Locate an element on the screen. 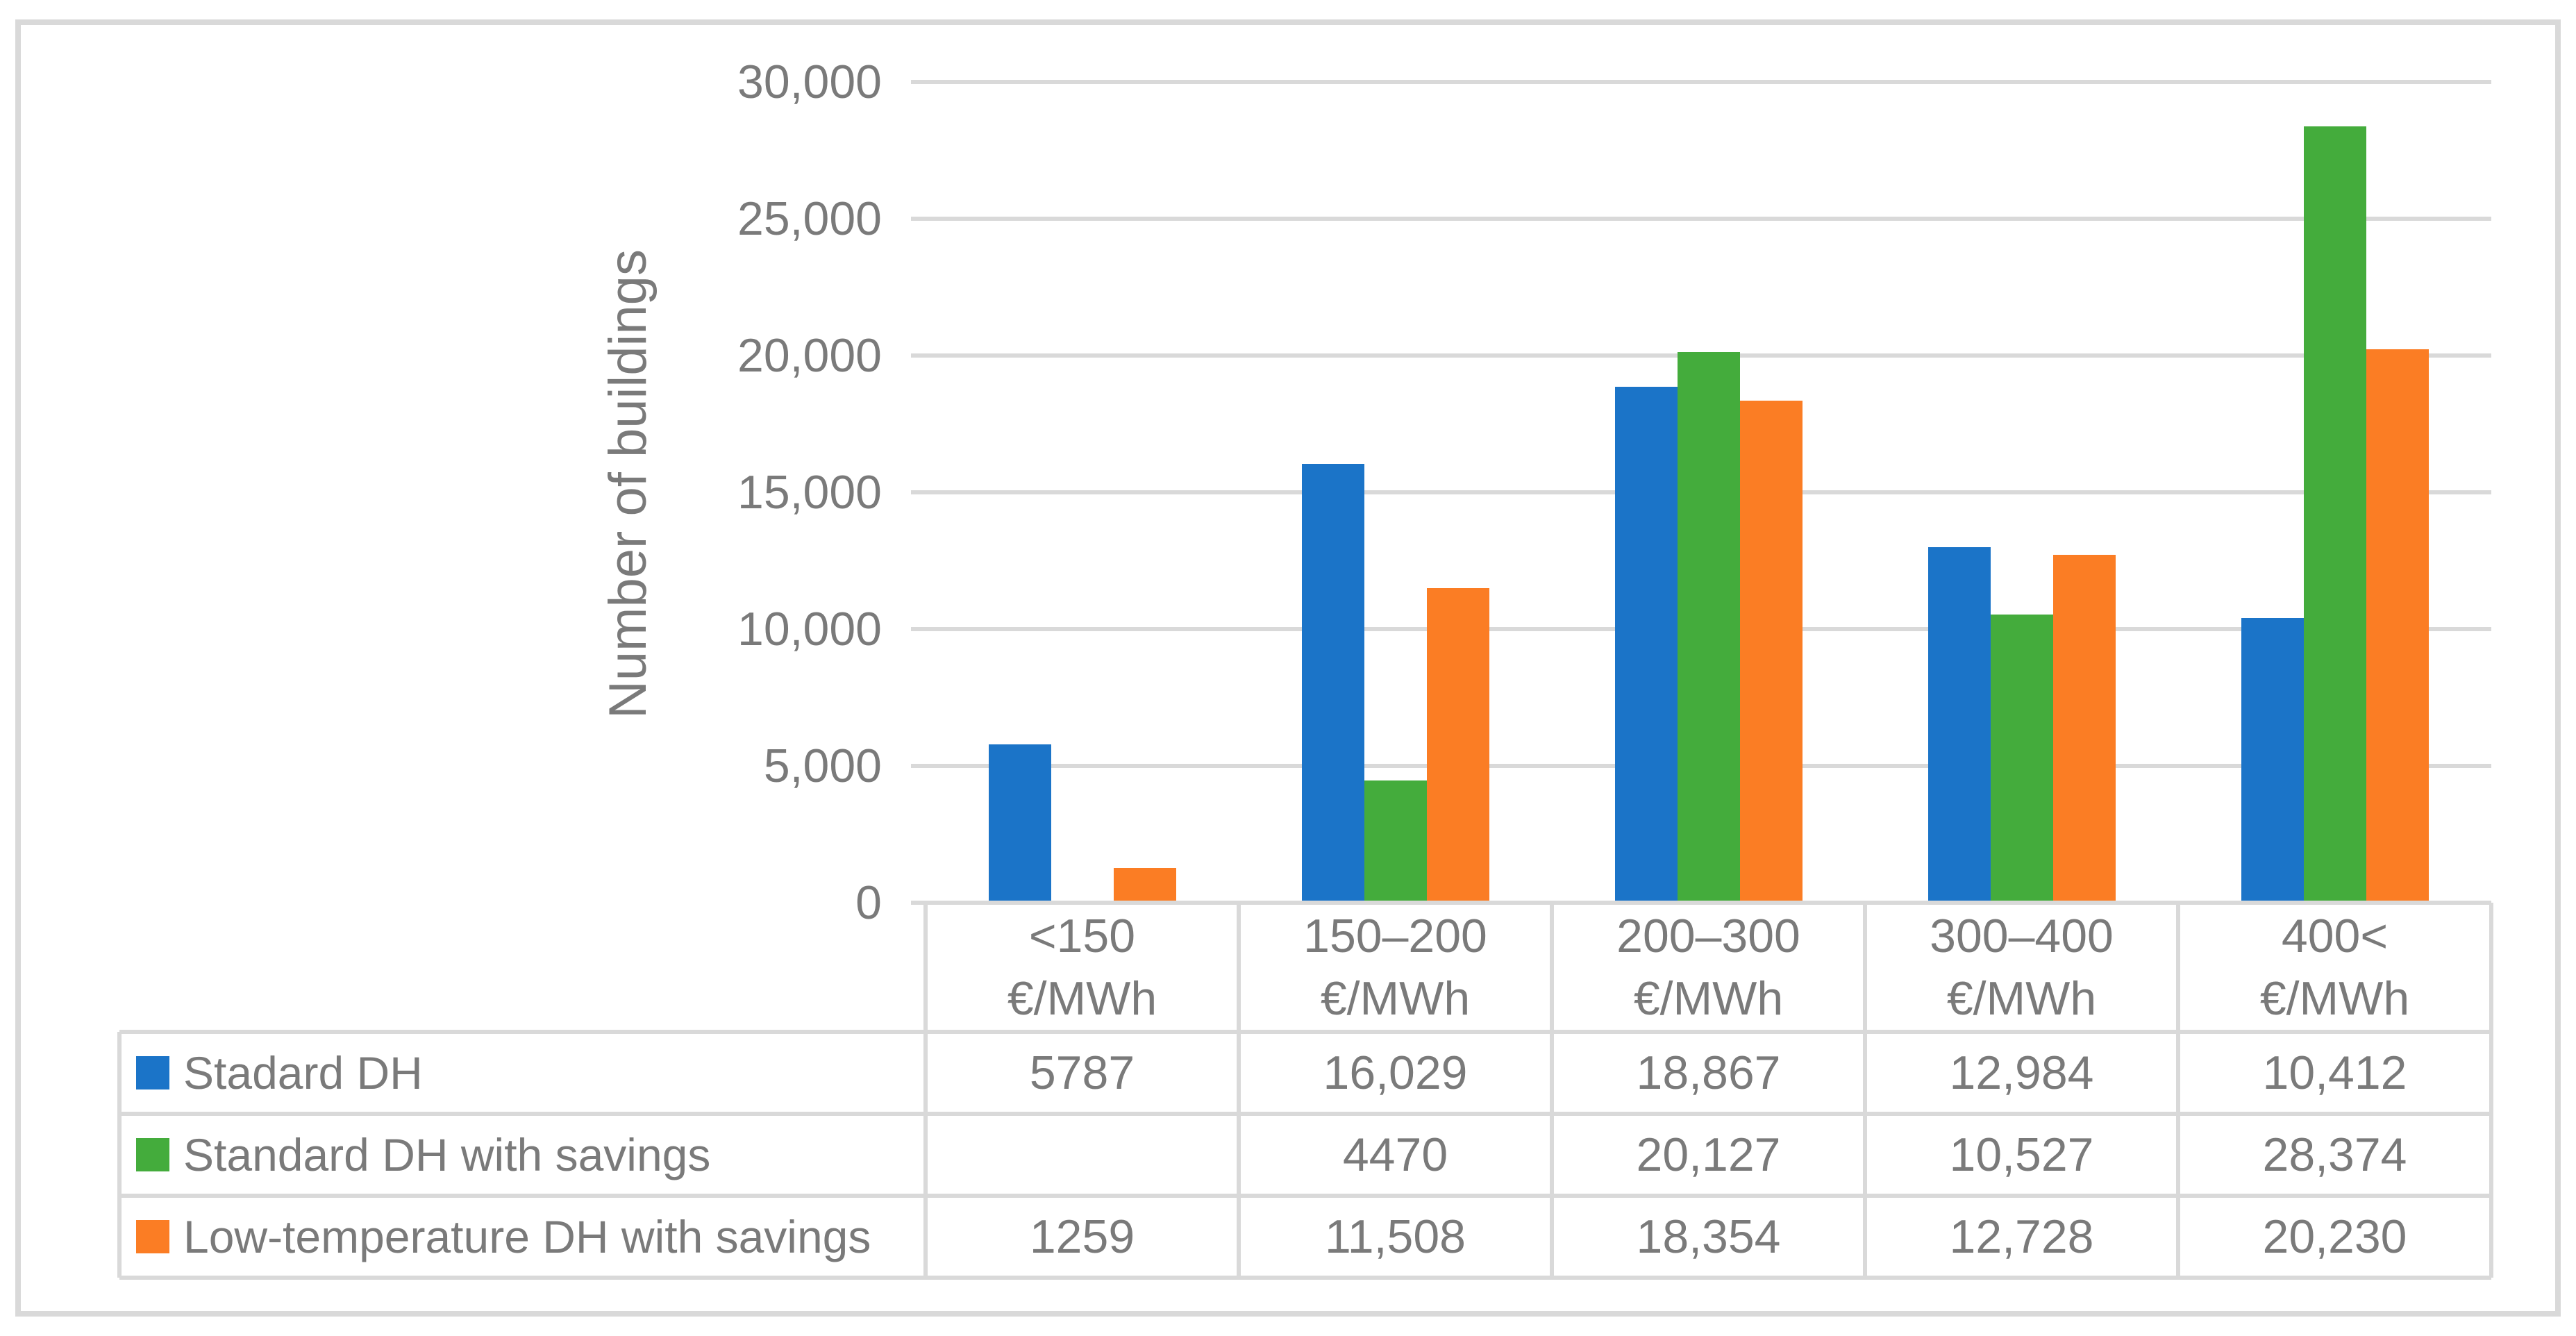 The image size is (2576, 1336). y-tick-label: 20,000 is located at coordinates (810, 355).